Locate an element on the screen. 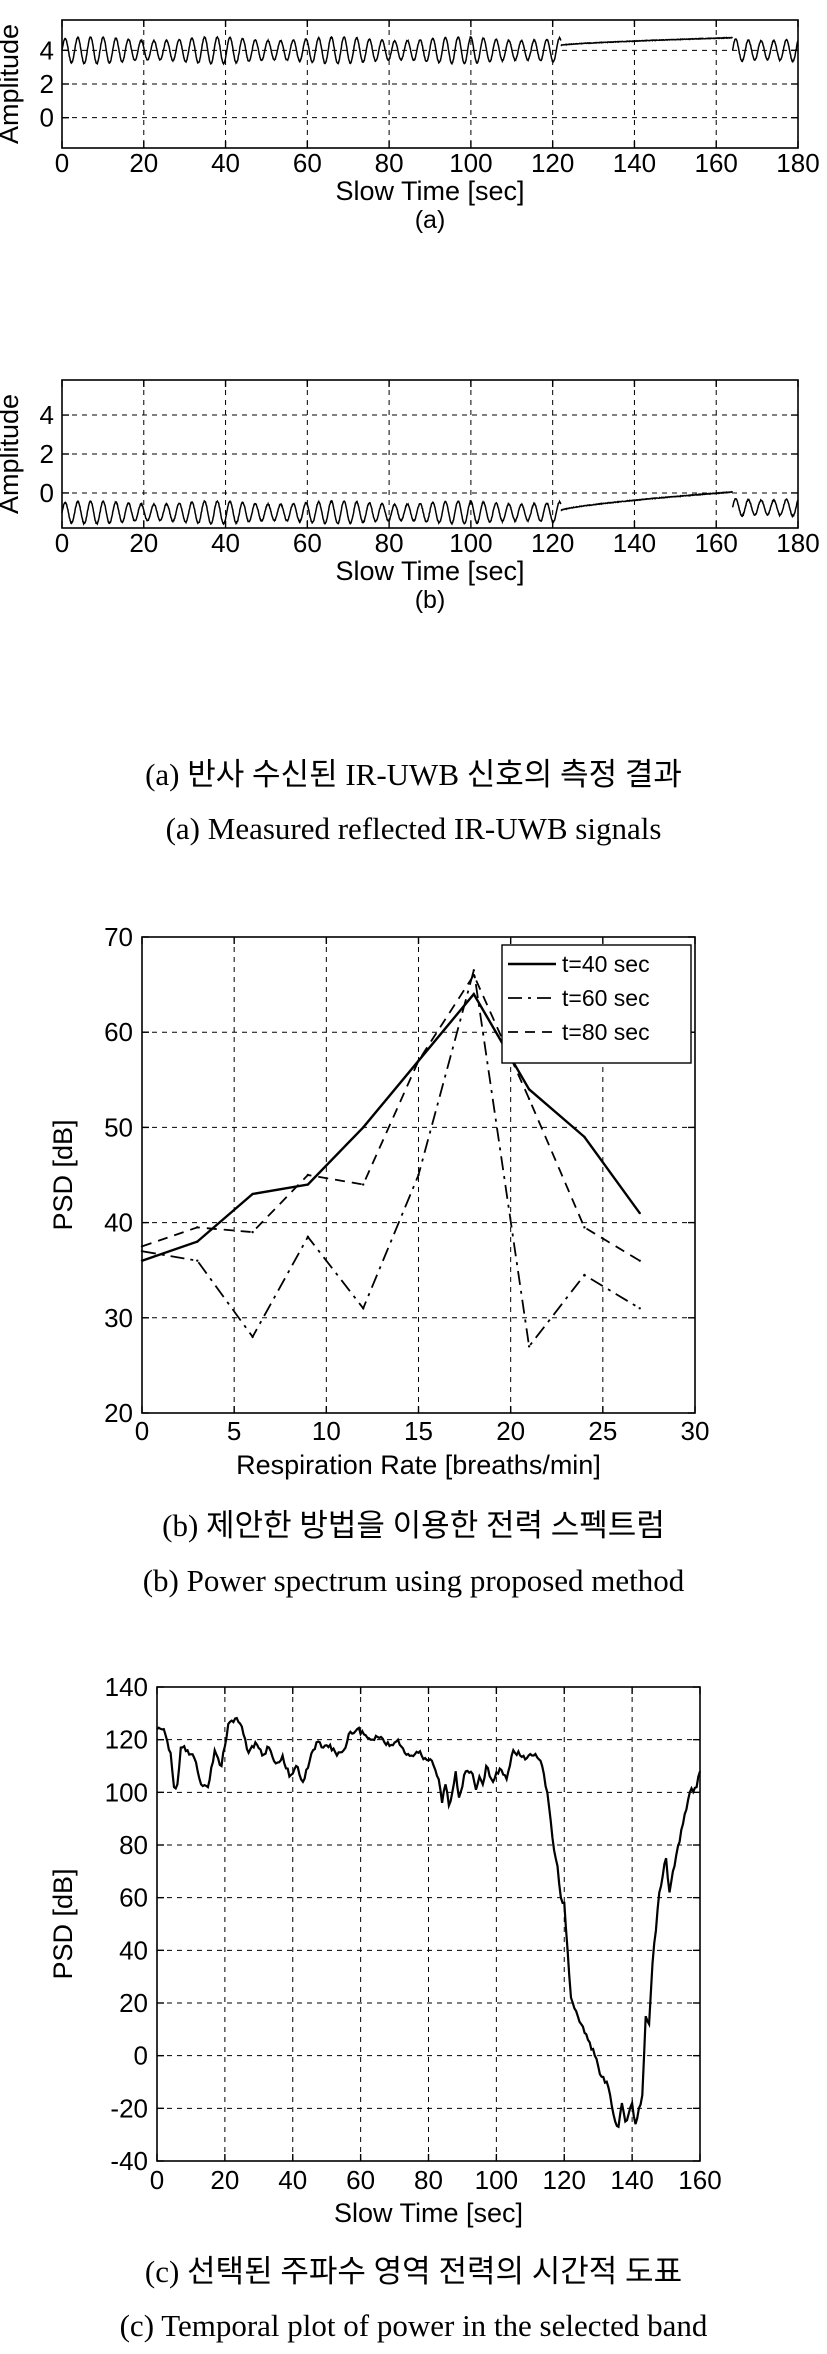 The height and width of the screenshot is (2354, 827). subplot-label: (a) is located at coordinates (430, 220).